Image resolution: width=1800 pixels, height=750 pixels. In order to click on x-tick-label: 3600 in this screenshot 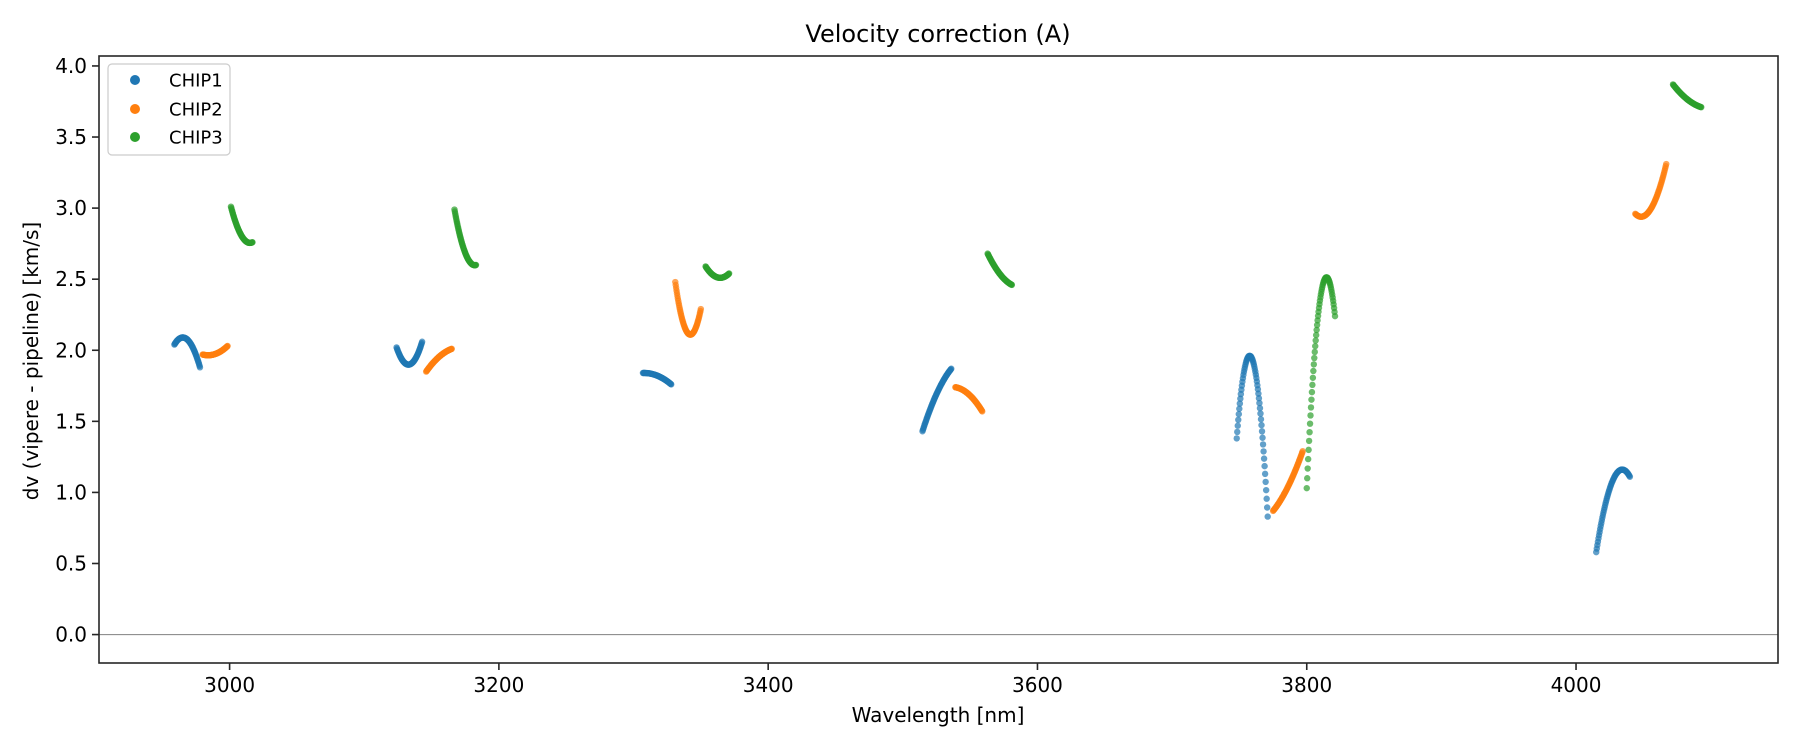, I will do `click(1037, 685)`.